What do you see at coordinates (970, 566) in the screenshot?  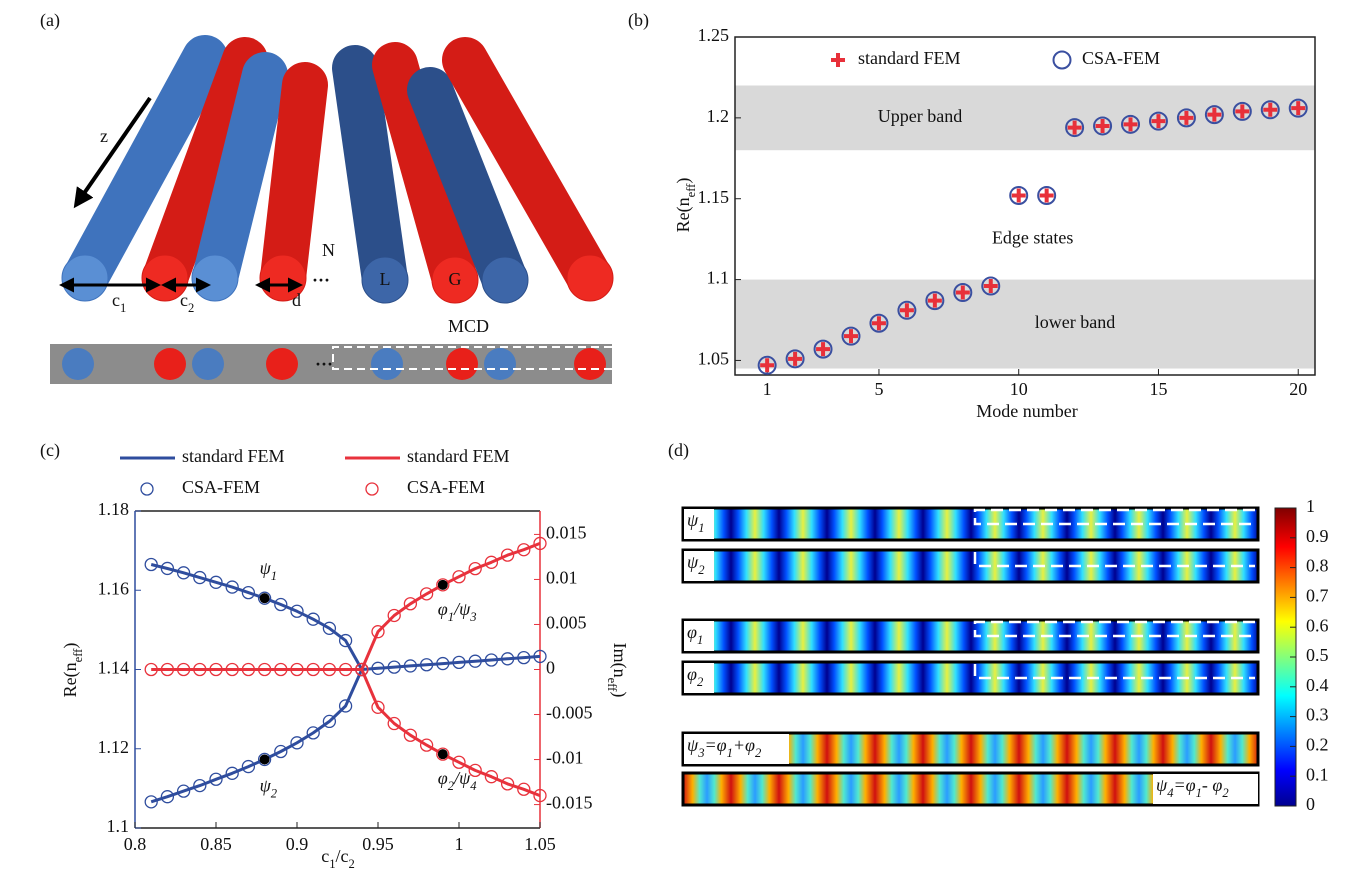 I see `field-map` at bounding box center [970, 566].